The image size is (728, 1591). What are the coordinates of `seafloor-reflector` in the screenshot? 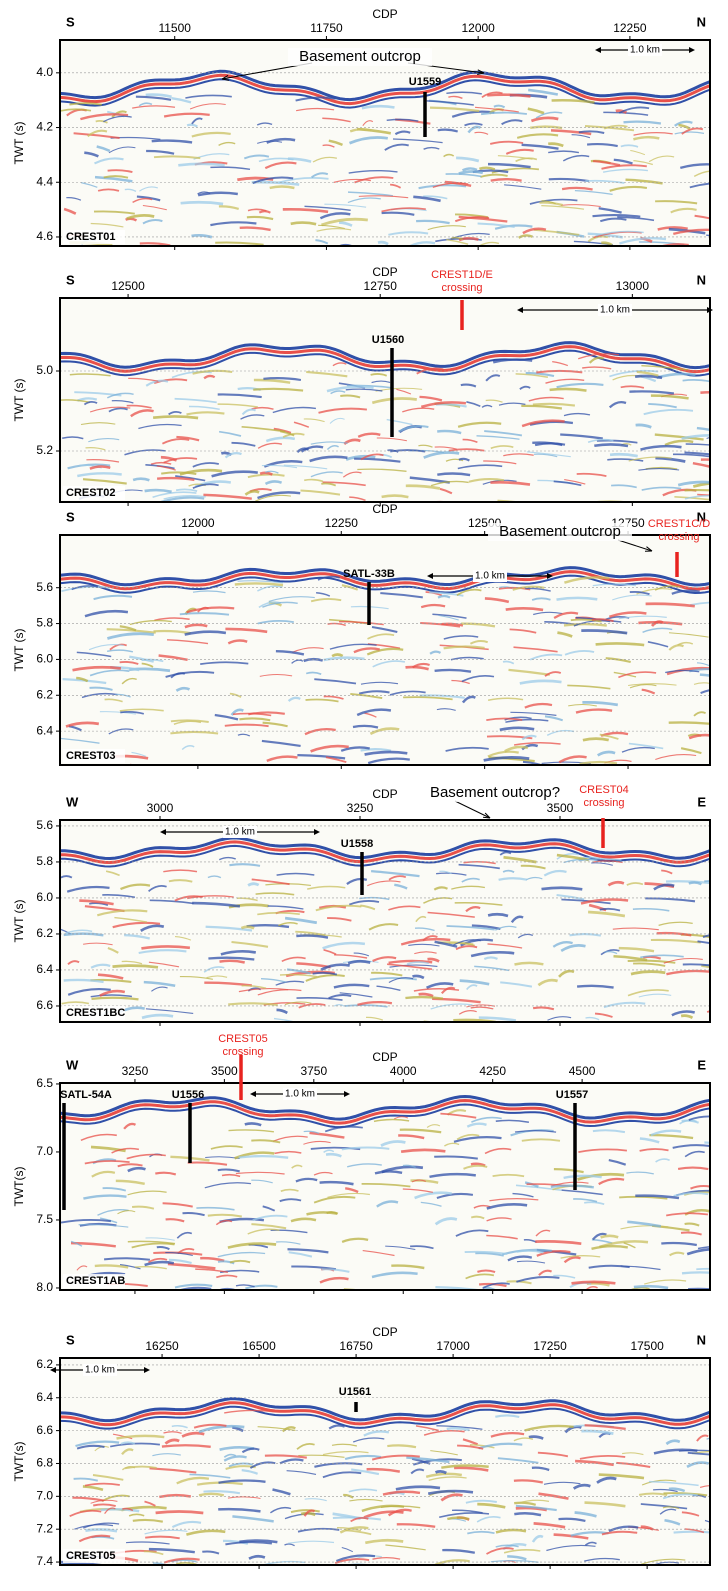 It's located at (385, 1410).